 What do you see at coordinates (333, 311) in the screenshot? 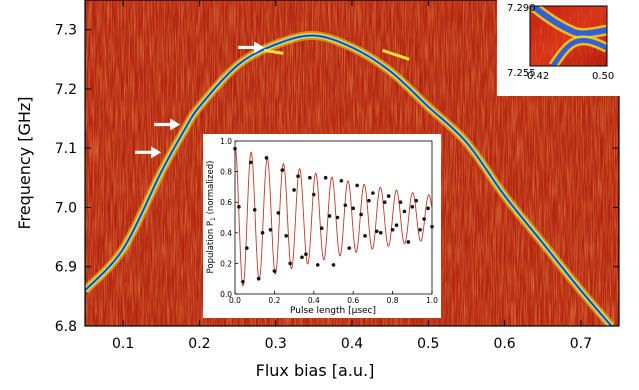
I see `rabi-x-axis-label: Pulse length [µsec]` at bounding box center [333, 311].